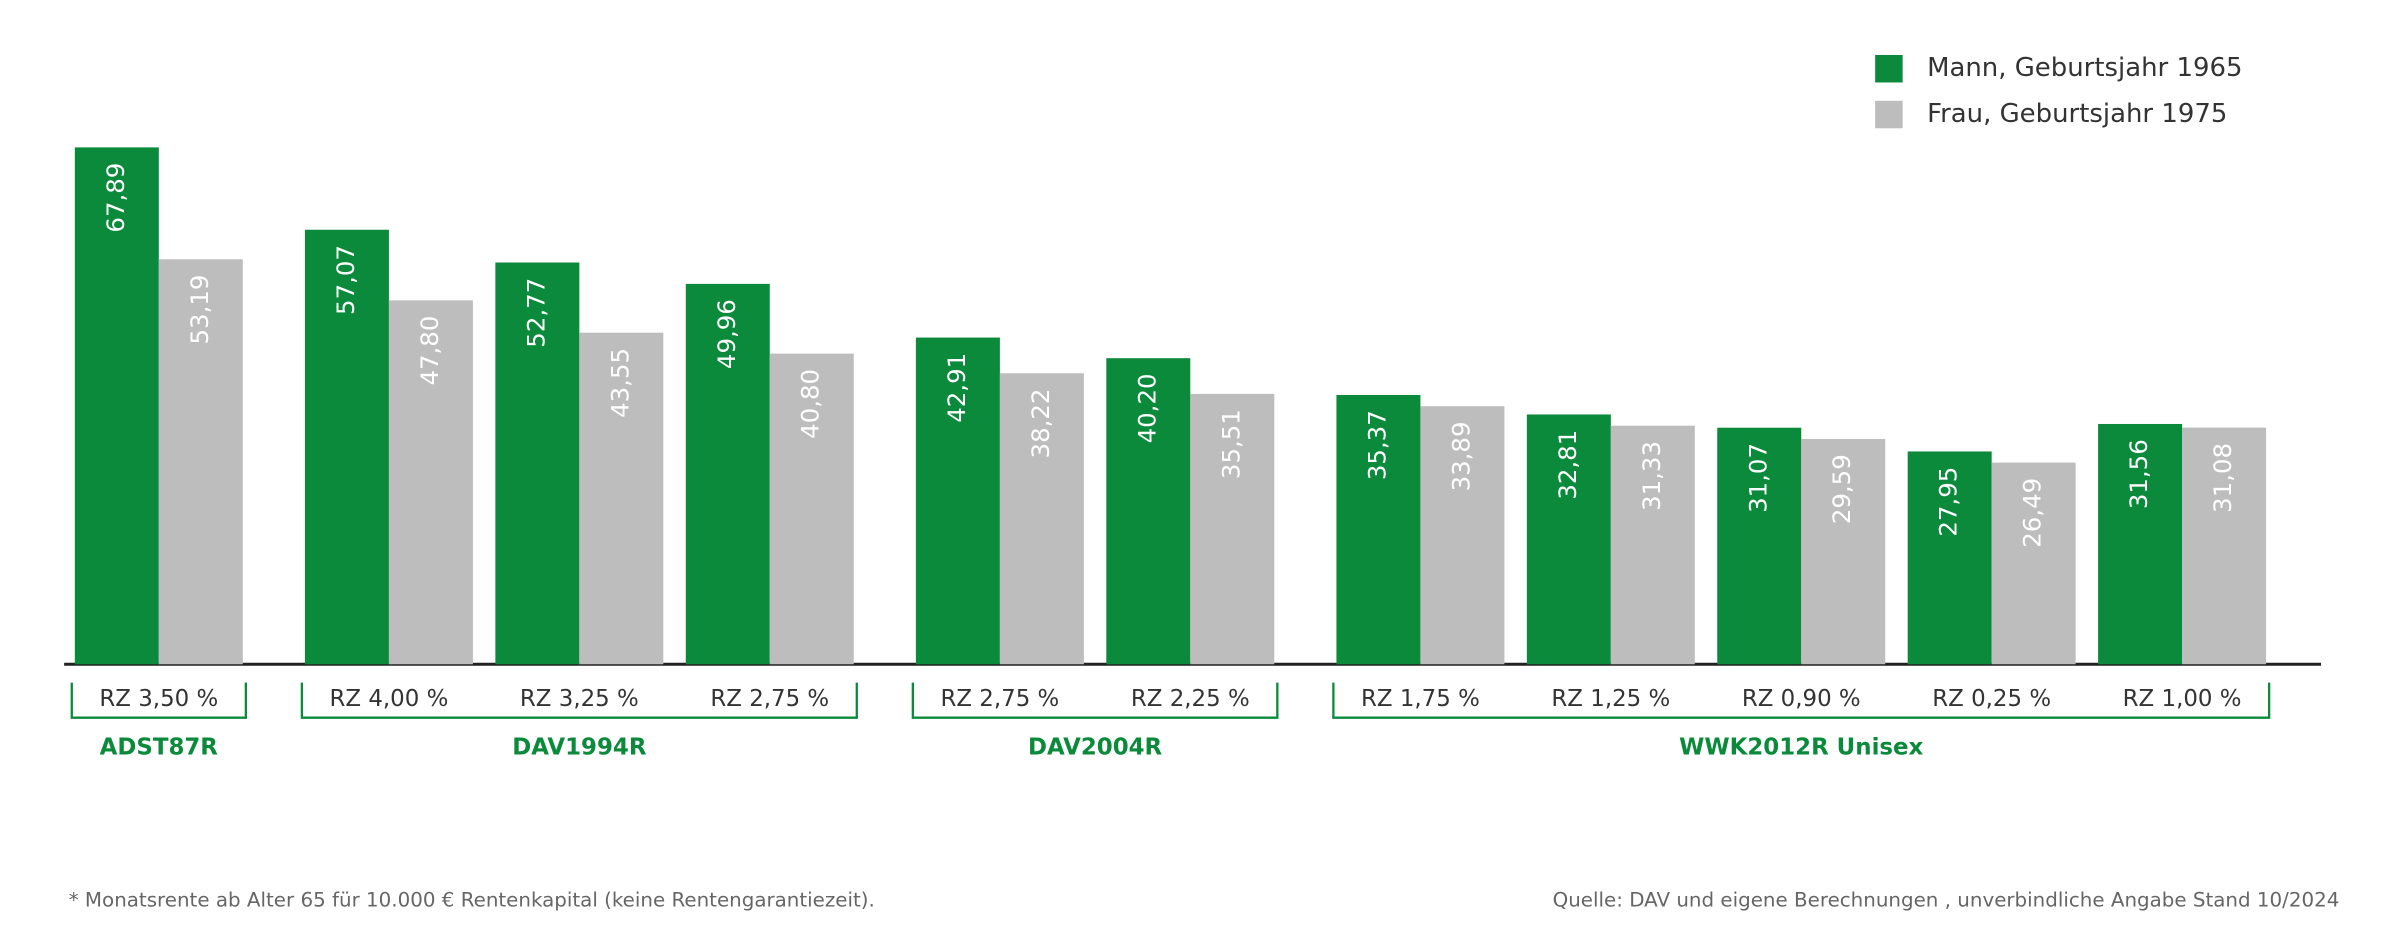 This screenshot has height=945, width=2382. Describe the element at coordinates (1567, 465) in the screenshot. I see `value-label: 32,81` at that location.